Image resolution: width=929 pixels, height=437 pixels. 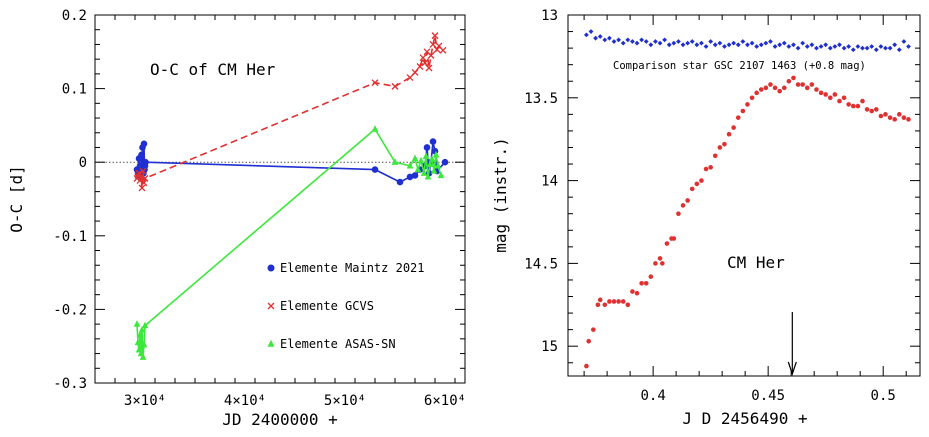 I want to click on x-tick-label: 6×10⁴, so click(x=445, y=401).